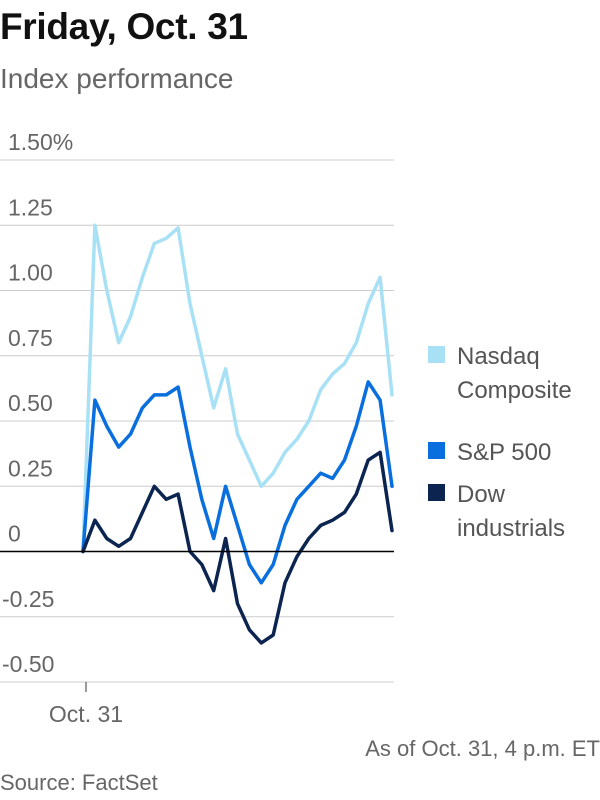  I want to click on legend-swatch-nasdaq, so click(436, 354).